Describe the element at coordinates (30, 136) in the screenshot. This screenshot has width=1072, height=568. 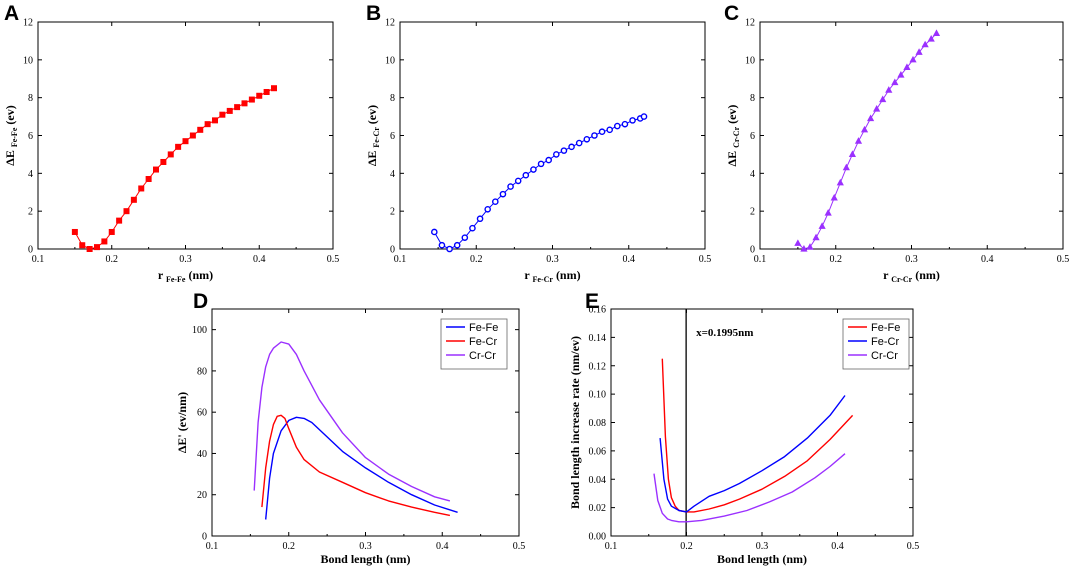
I see `y-tick-label: 6` at that location.